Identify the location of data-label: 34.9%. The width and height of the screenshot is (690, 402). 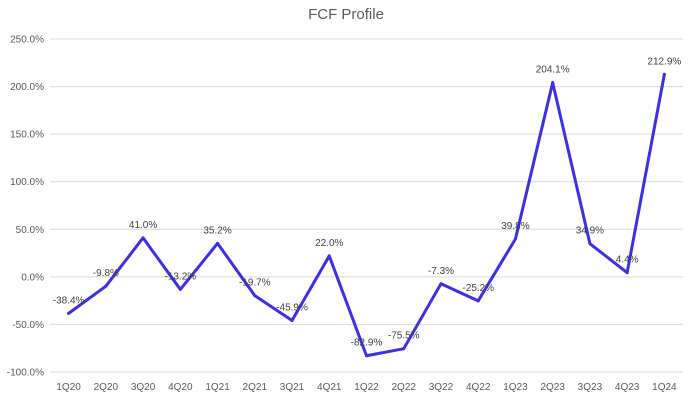
(590, 231).